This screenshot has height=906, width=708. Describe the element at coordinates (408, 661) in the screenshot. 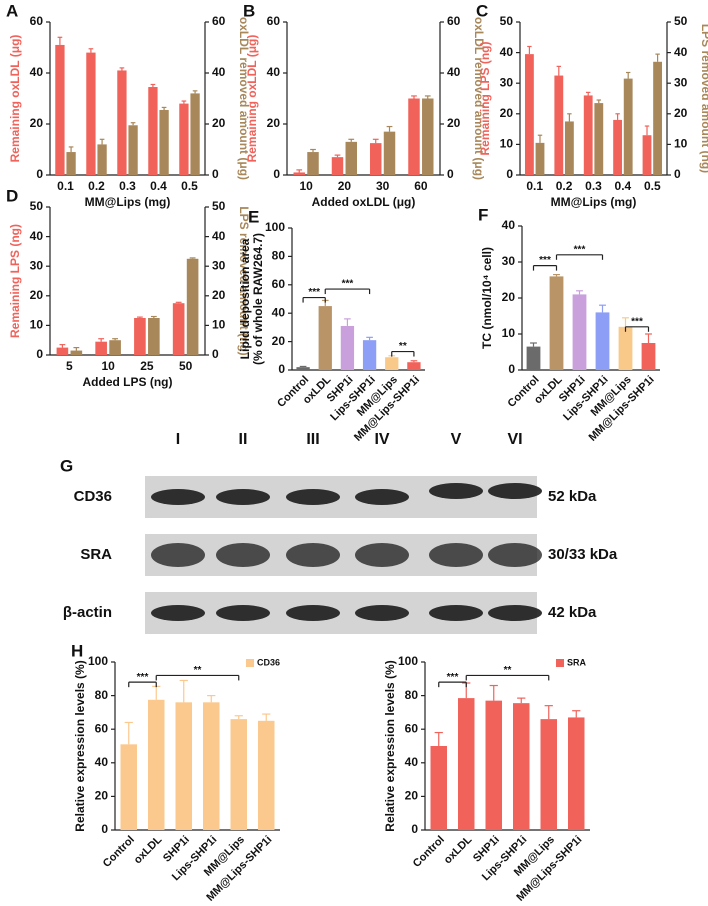

I see `y-tick-label: 100` at that location.